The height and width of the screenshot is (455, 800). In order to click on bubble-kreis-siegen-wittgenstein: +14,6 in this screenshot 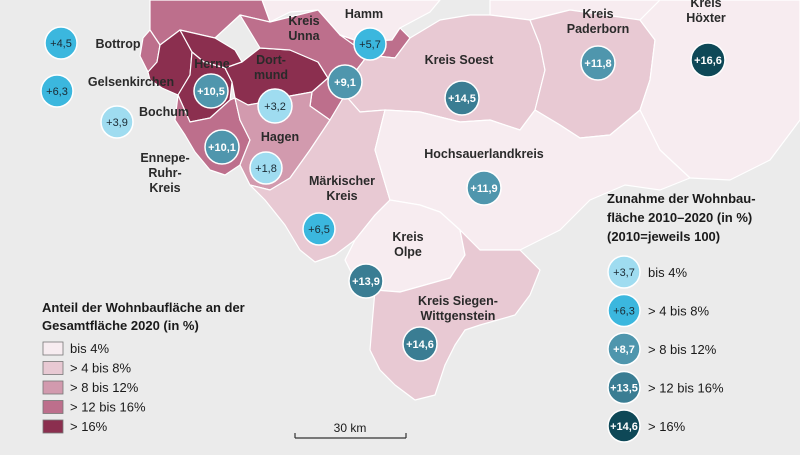, I will do `click(420, 344)`.